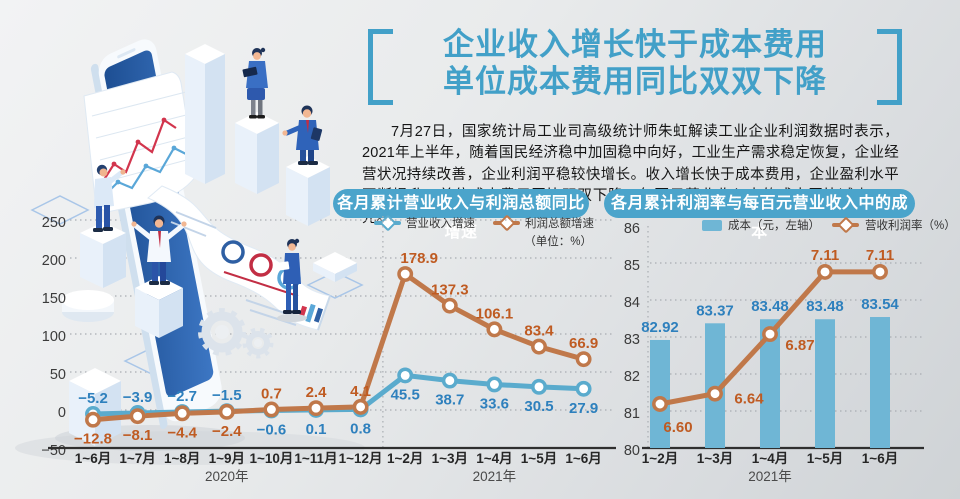 This screenshot has width=960, height=499. What do you see at coordinates (461, 215) in the screenshot?
I see `chart1-title-pill: 各月累计营业收入与利润总额同比增速` at bounding box center [461, 215].